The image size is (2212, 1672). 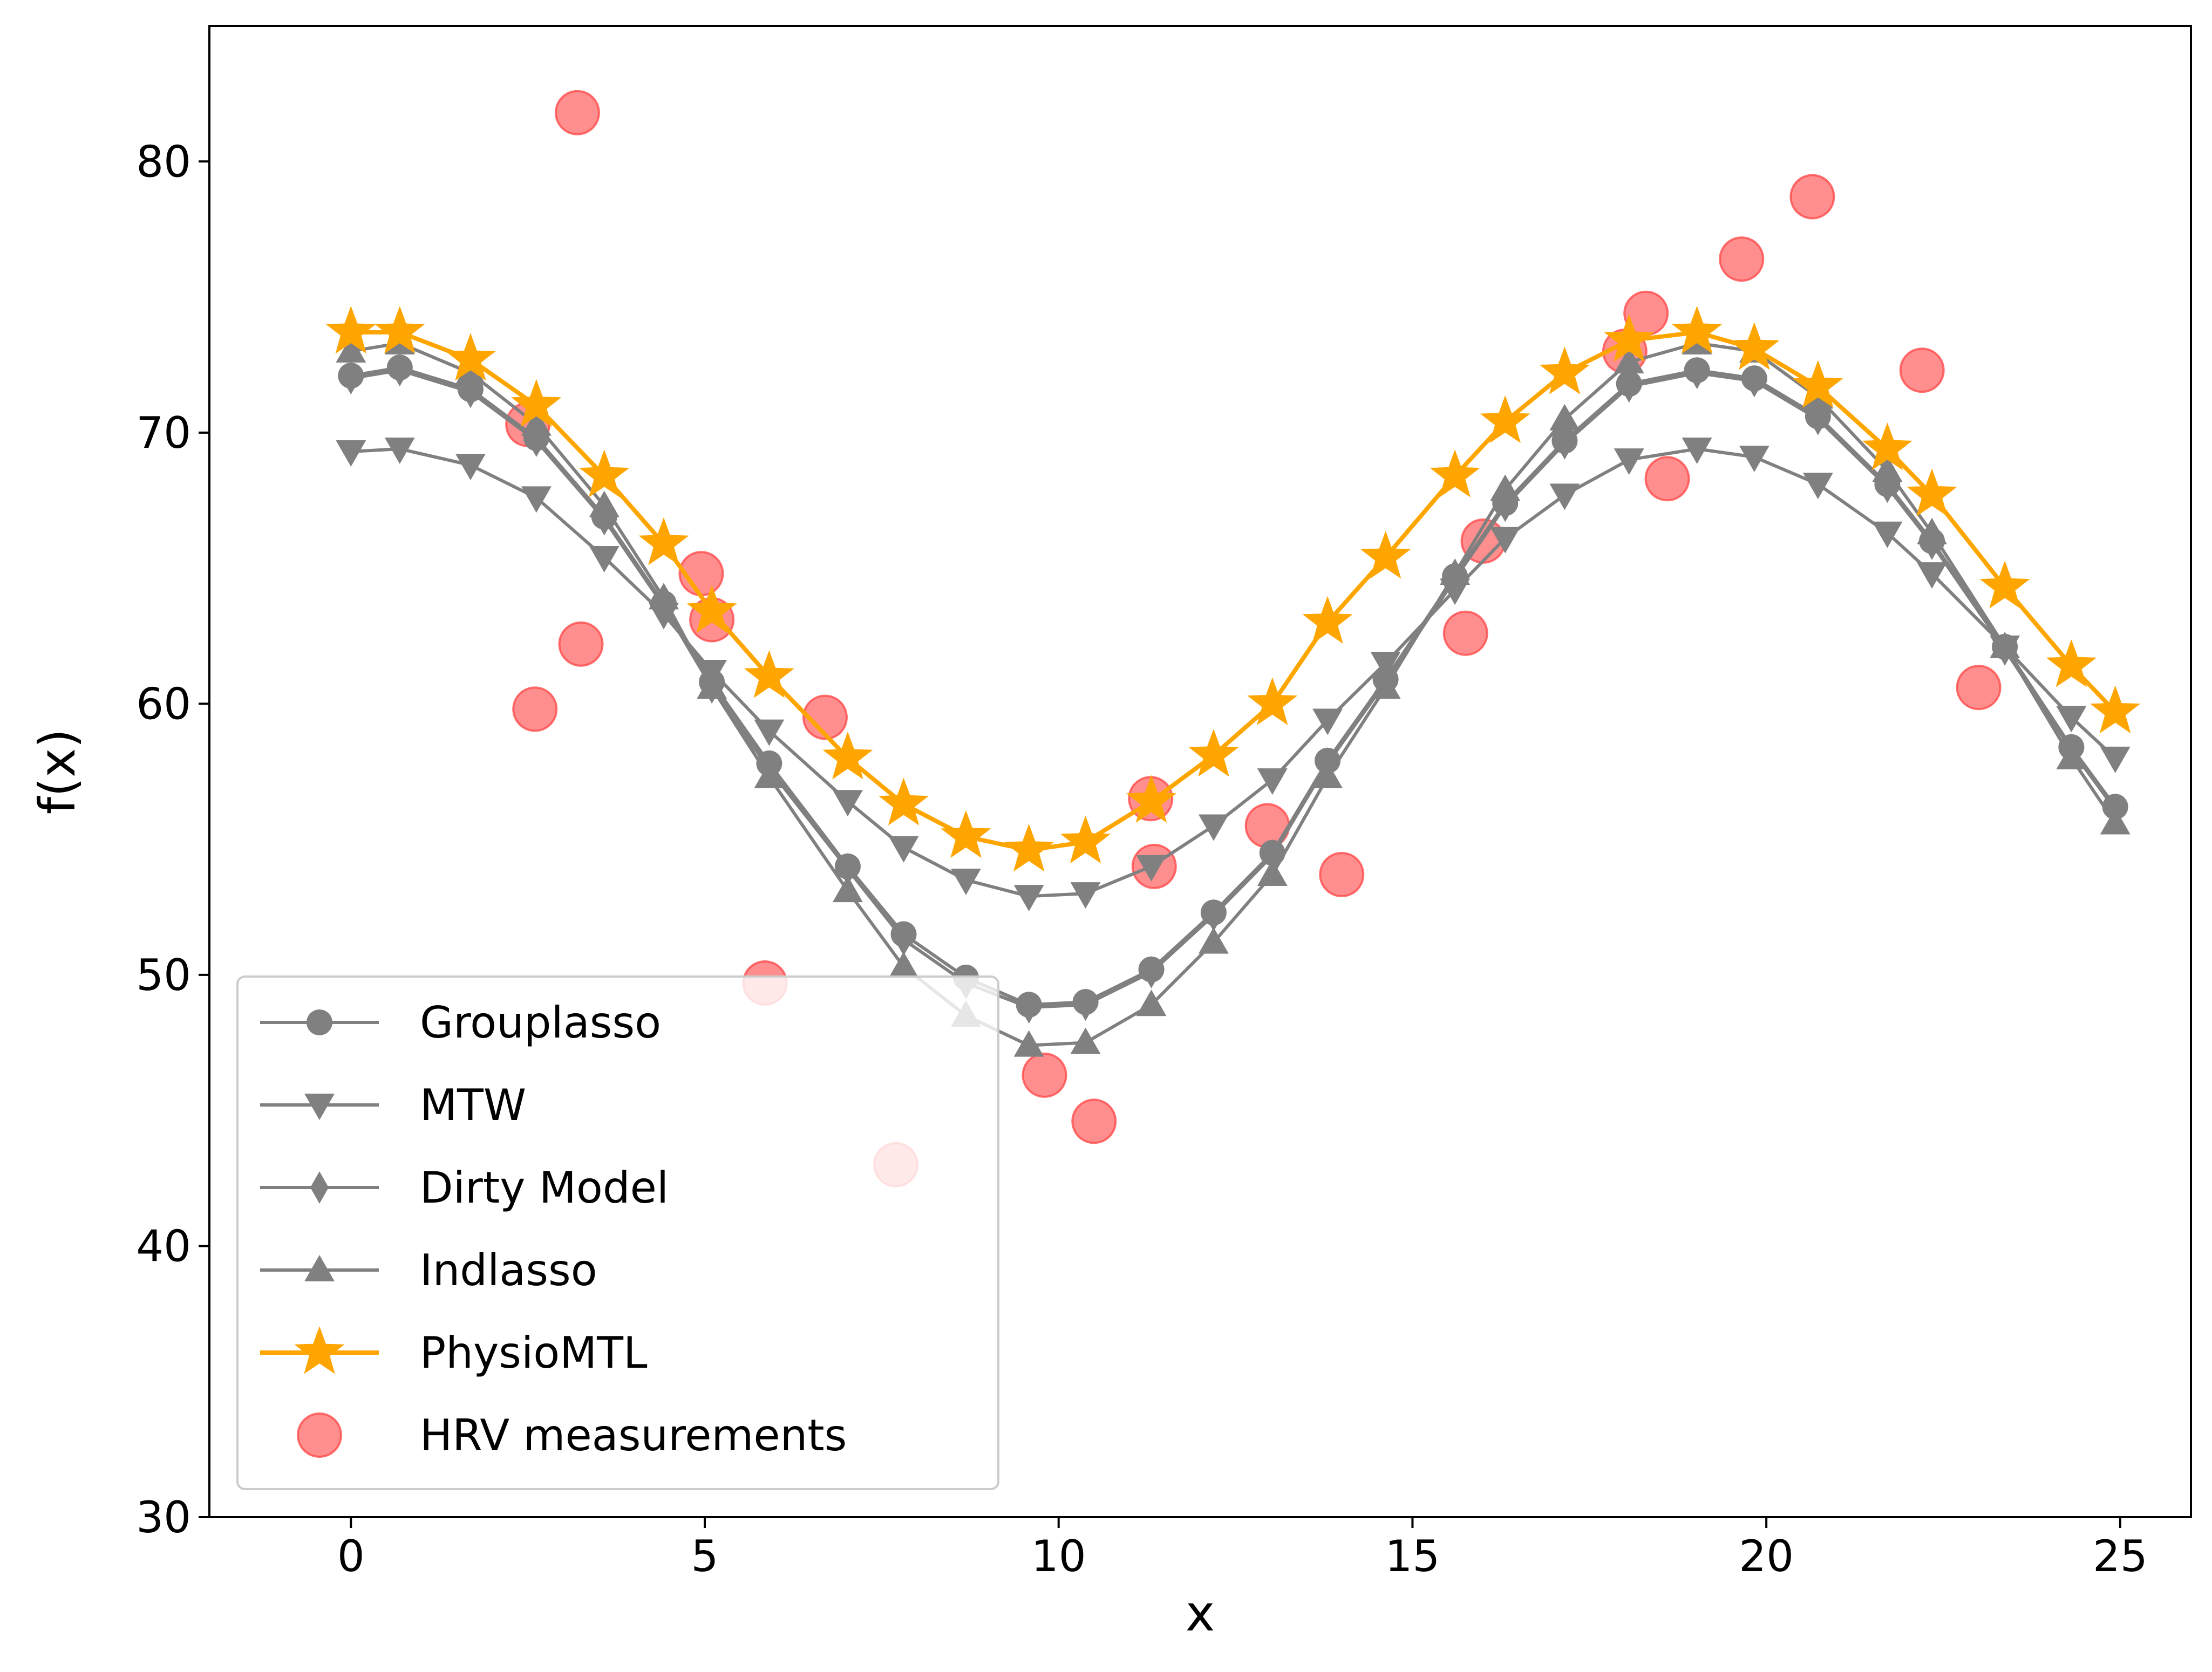 What do you see at coordinates (460, 1023) in the screenshot?
I see `legend-item-grouplasso: Grouplasso` at bounding box center [460, 1023].